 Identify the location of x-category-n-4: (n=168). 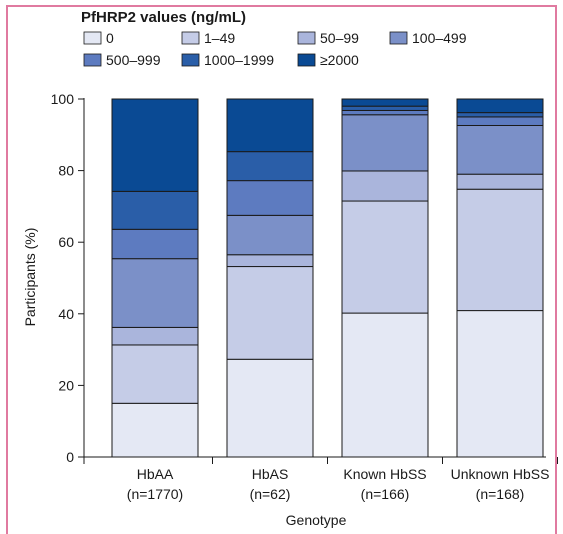
(500, 494).